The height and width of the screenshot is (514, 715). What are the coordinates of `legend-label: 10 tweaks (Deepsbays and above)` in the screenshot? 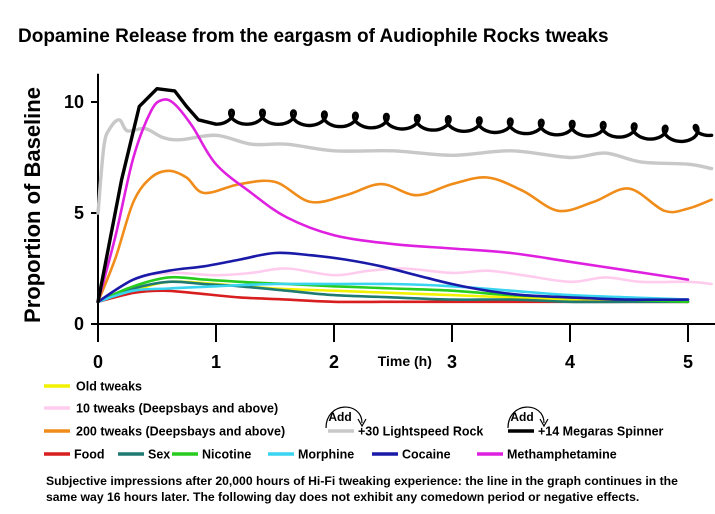 It's located at (177, 409).